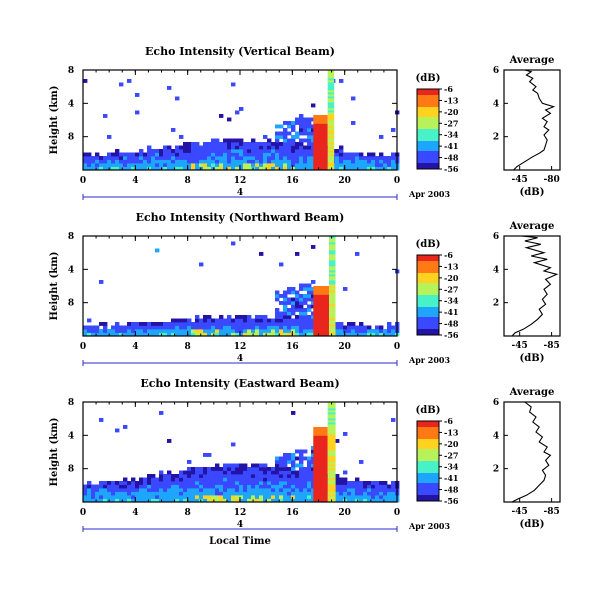 Image resolution: width=610 pixels, height=598 pixels. What do you see at coordinates (429, 526) in the screenshot?
I see `month-label: Apr 2003` at bounding box center [429, 526].